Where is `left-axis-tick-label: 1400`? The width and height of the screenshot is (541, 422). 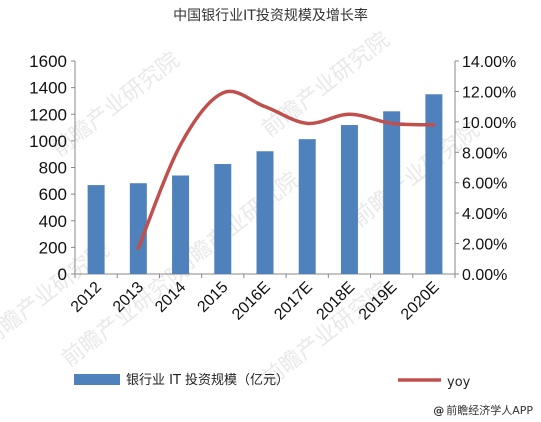 left-axis-tick-label: 1400 is located at coordinates (48, 88).